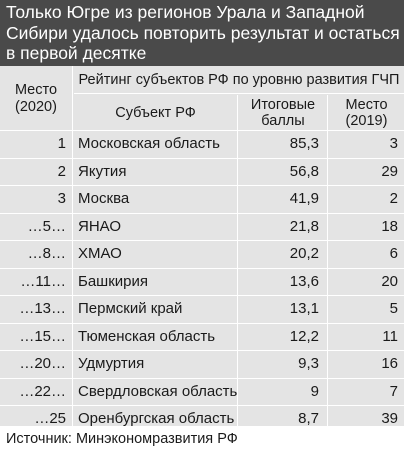 This screenshot has height=456, width=404. I want to click on source-note: Источник: Минэкономразвития РФ, so click(122, 439).